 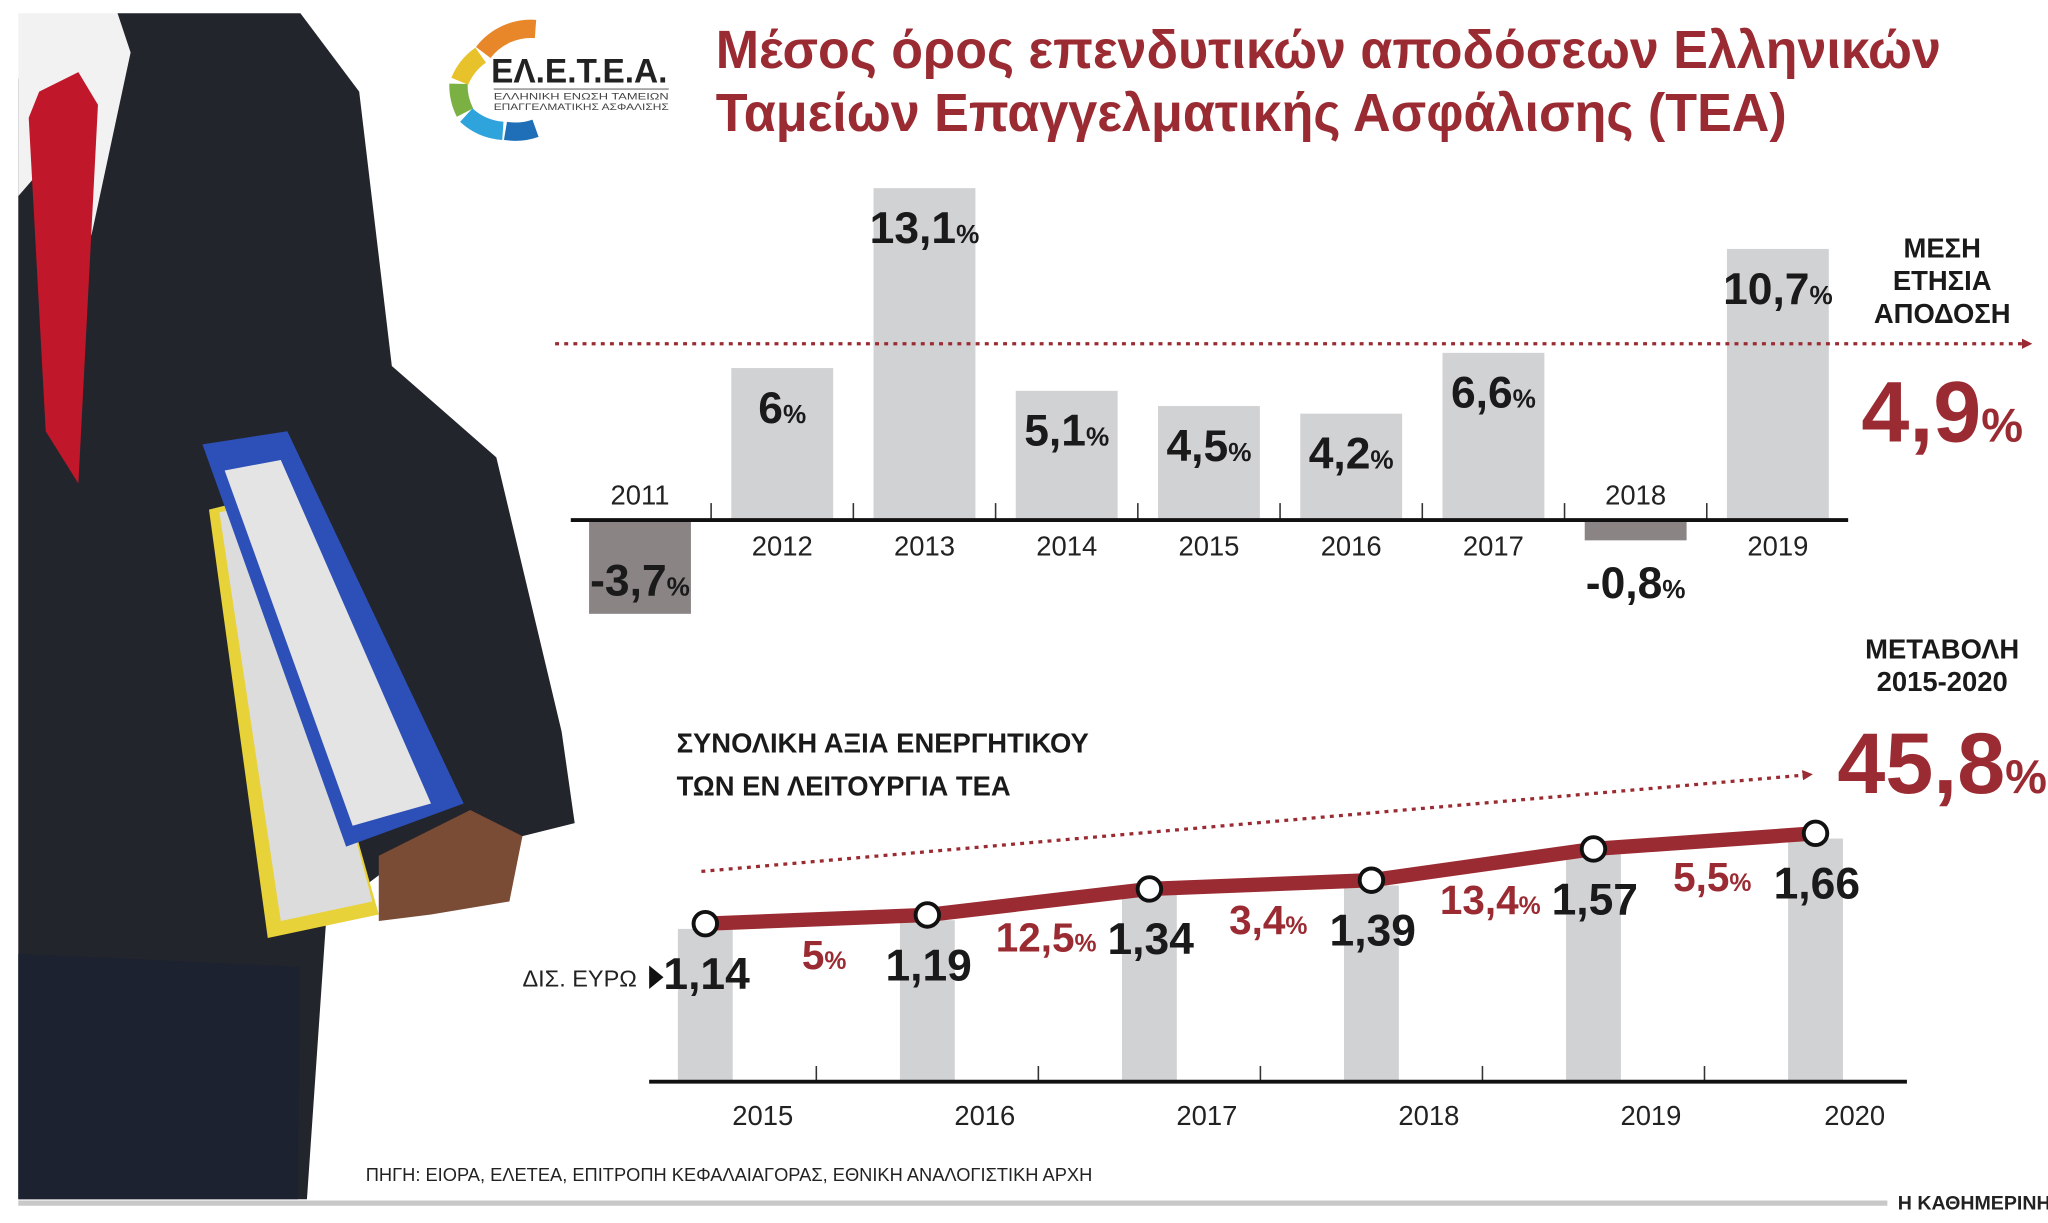 I want to click on value-label-2015-unit: %, so click(x=1239, y=452).